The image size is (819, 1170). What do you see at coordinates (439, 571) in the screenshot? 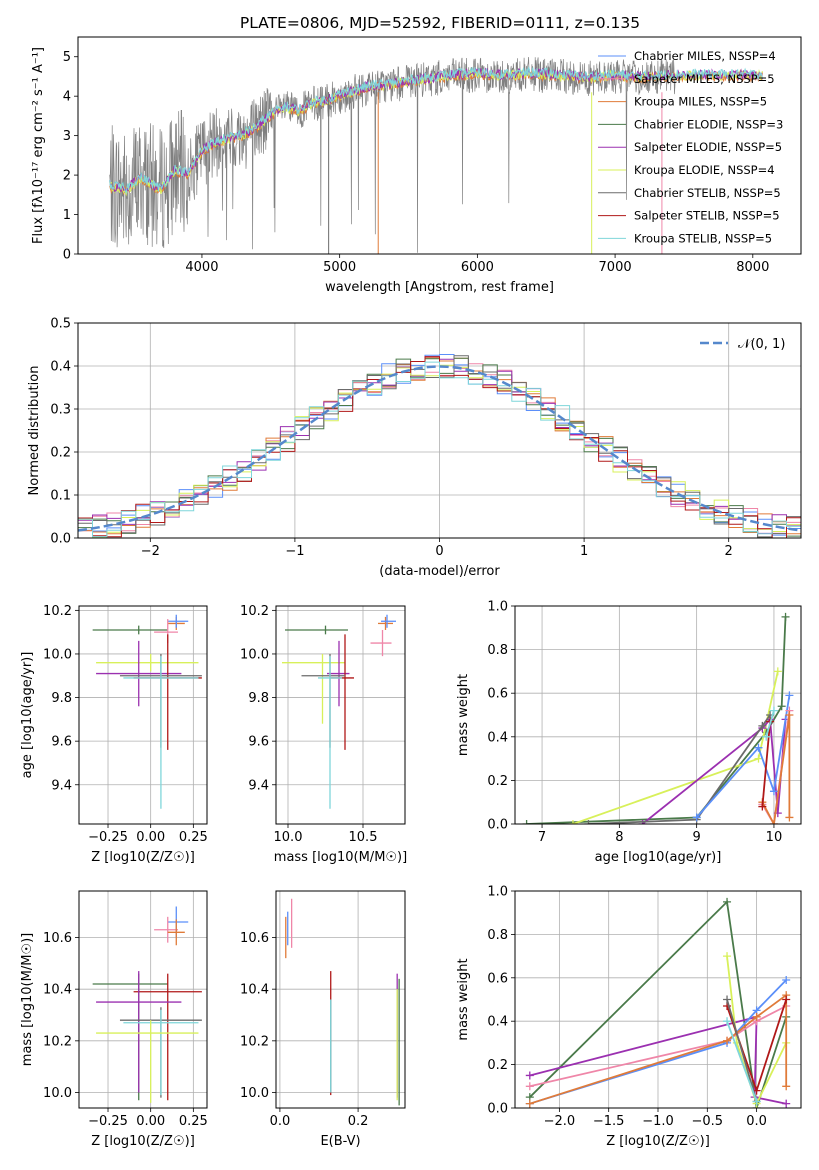
I see `x-axis-label: (data-model)/error` at bounding box center [439, 571].